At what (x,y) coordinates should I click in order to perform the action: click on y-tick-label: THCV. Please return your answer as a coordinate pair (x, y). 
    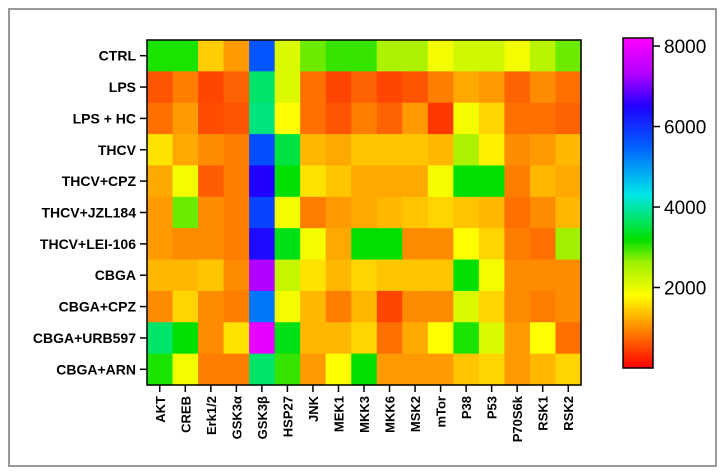
    Looking at the image, I should click on (117, 150).